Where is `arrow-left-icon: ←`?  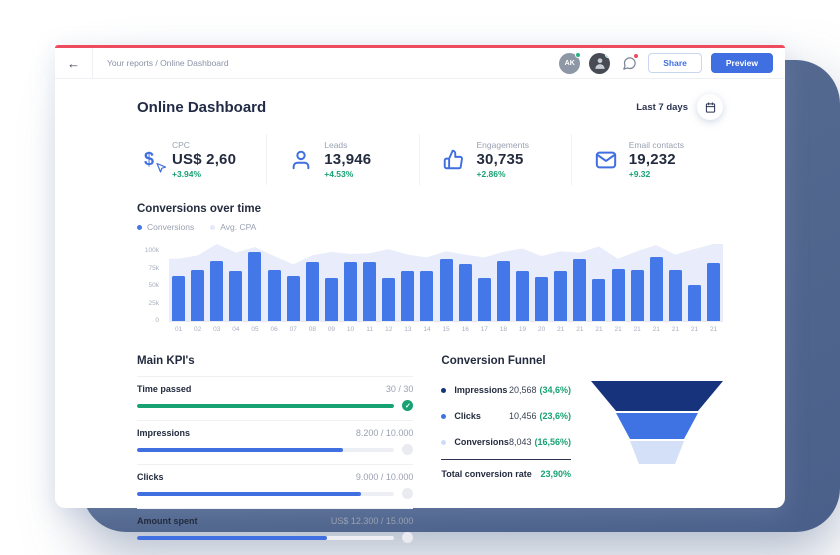
arrow-left-icon: ← is located at coordinates (73, 63).